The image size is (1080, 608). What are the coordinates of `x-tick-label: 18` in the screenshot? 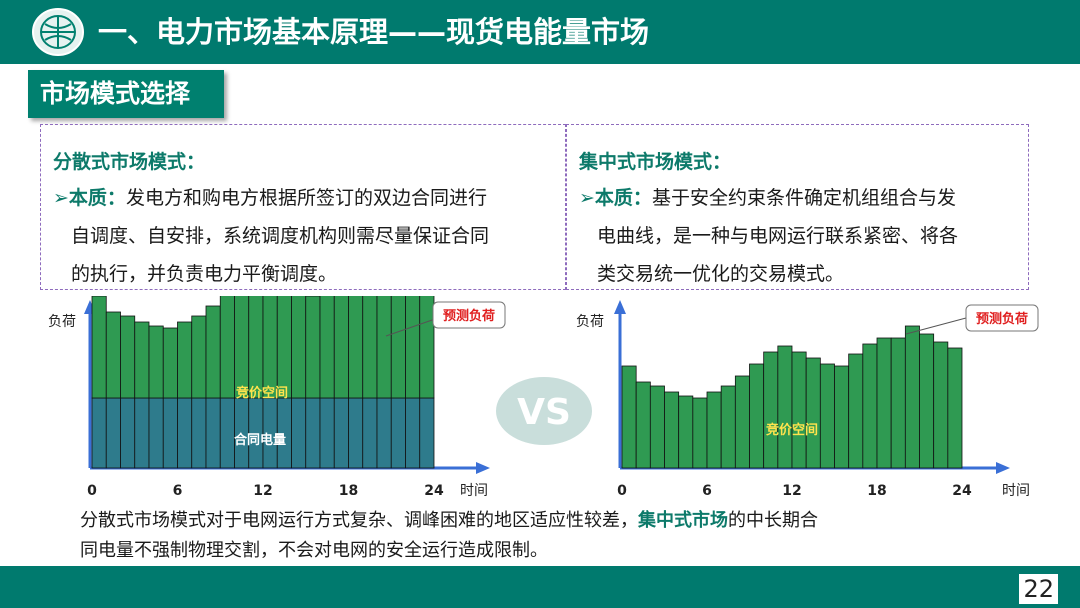 It's located at (348, 491).